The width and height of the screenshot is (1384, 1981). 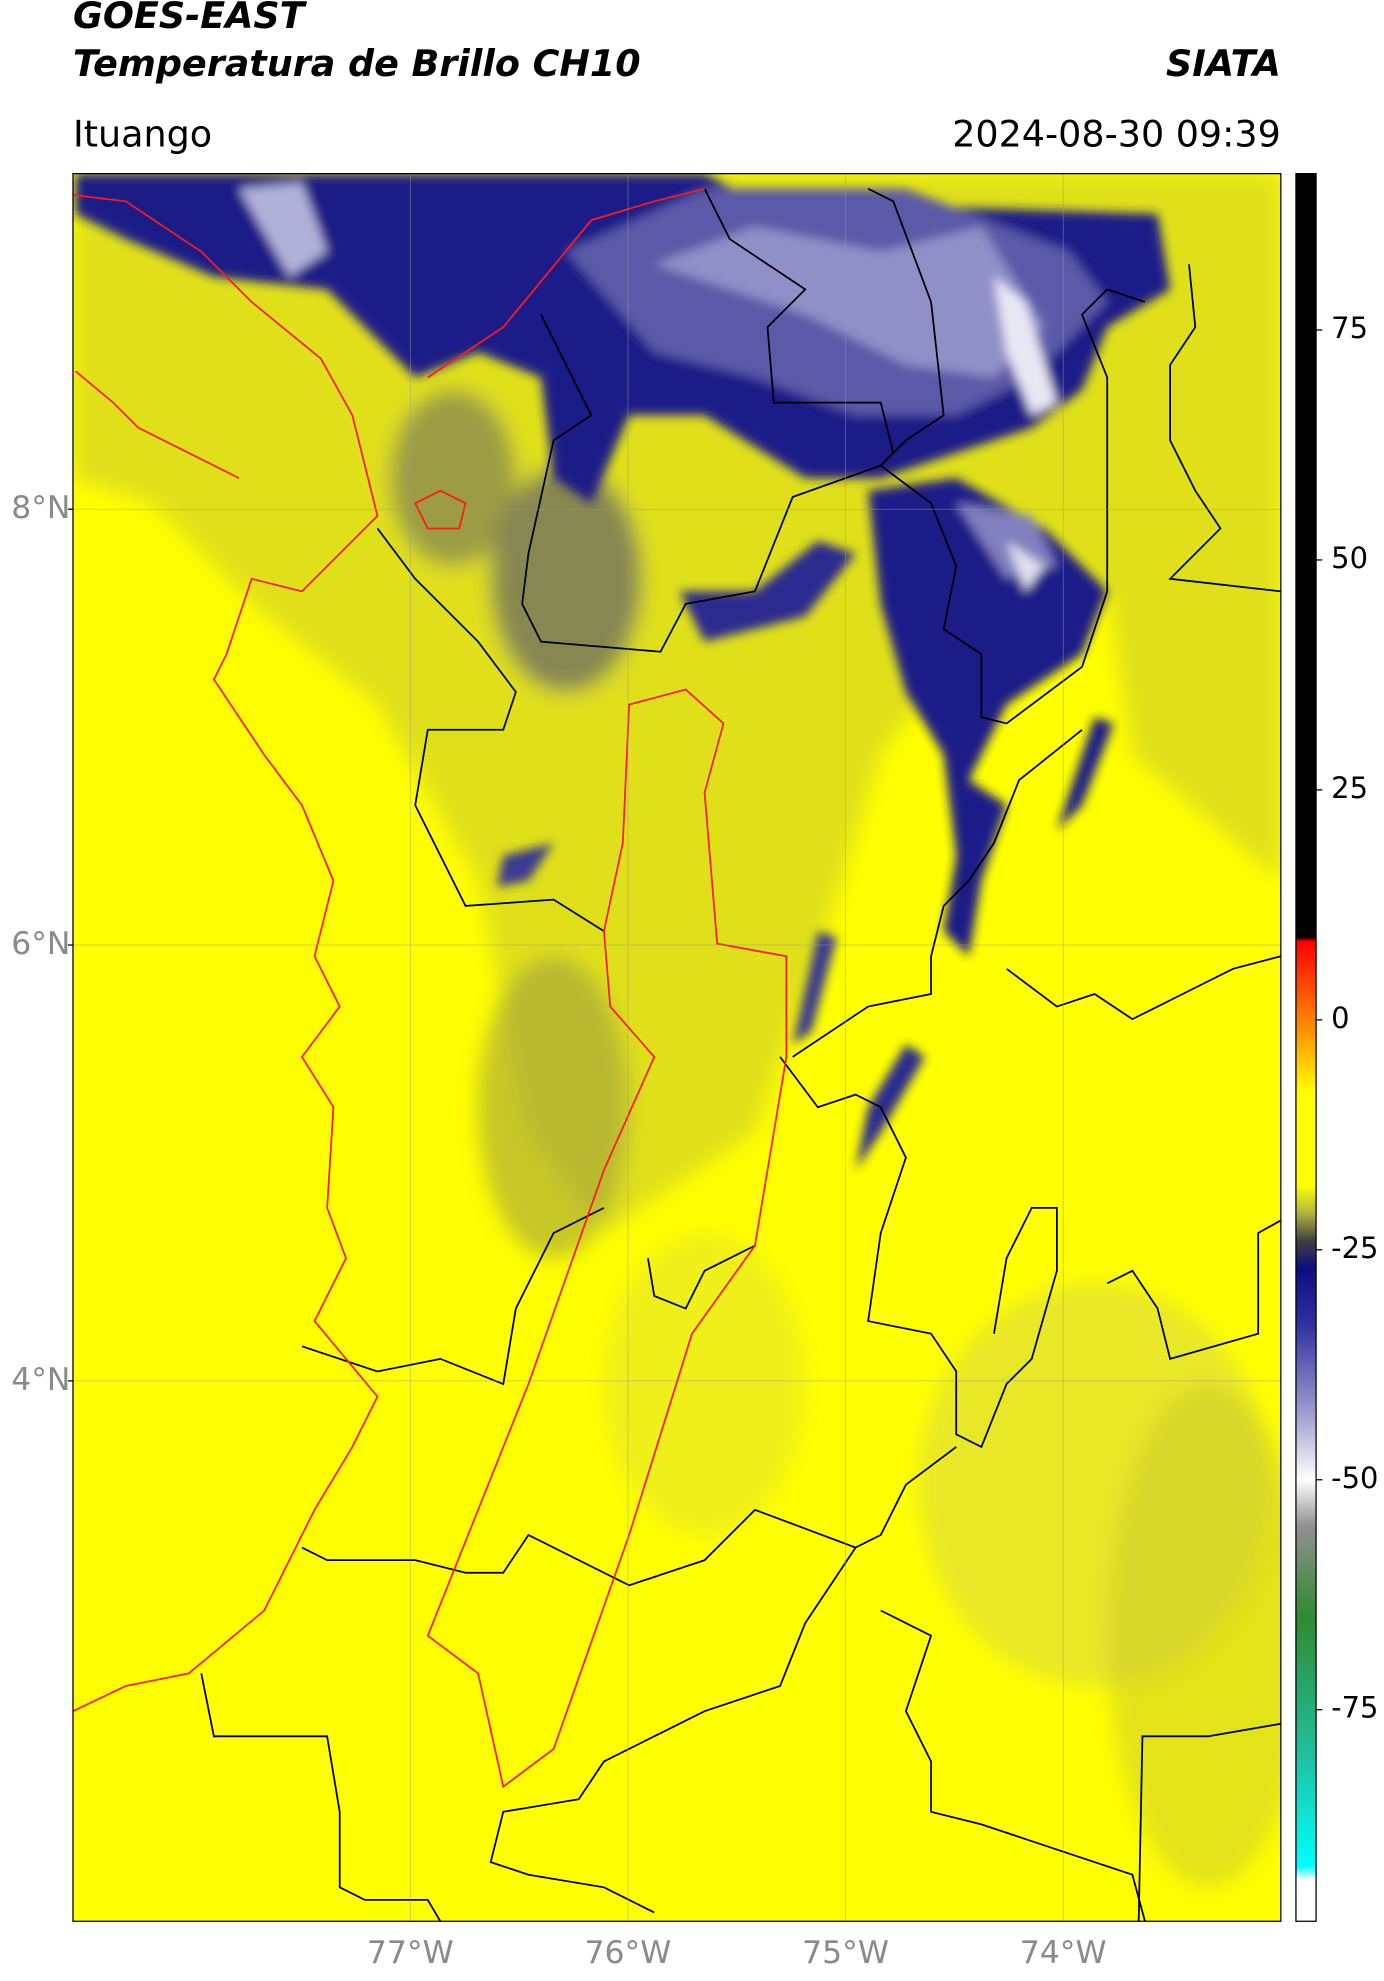 What do you see at coordinates (1349, 788) in the screenshot?
I see `colorbar-label: 25` at bounding box center [1349, 788].